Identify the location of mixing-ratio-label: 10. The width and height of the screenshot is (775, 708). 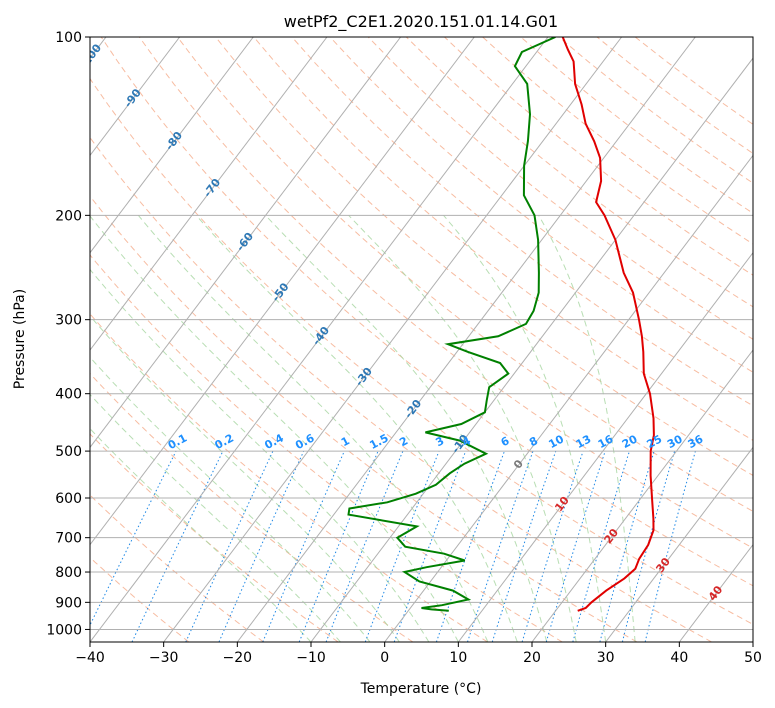
(556, 441).